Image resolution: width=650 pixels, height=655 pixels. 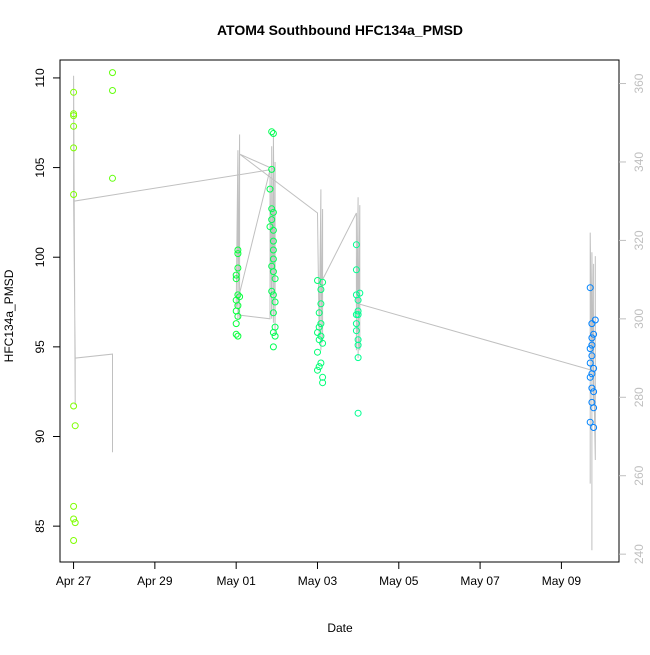 I want to click on y-right-tick-label: 320, so click(x=639, y=240).